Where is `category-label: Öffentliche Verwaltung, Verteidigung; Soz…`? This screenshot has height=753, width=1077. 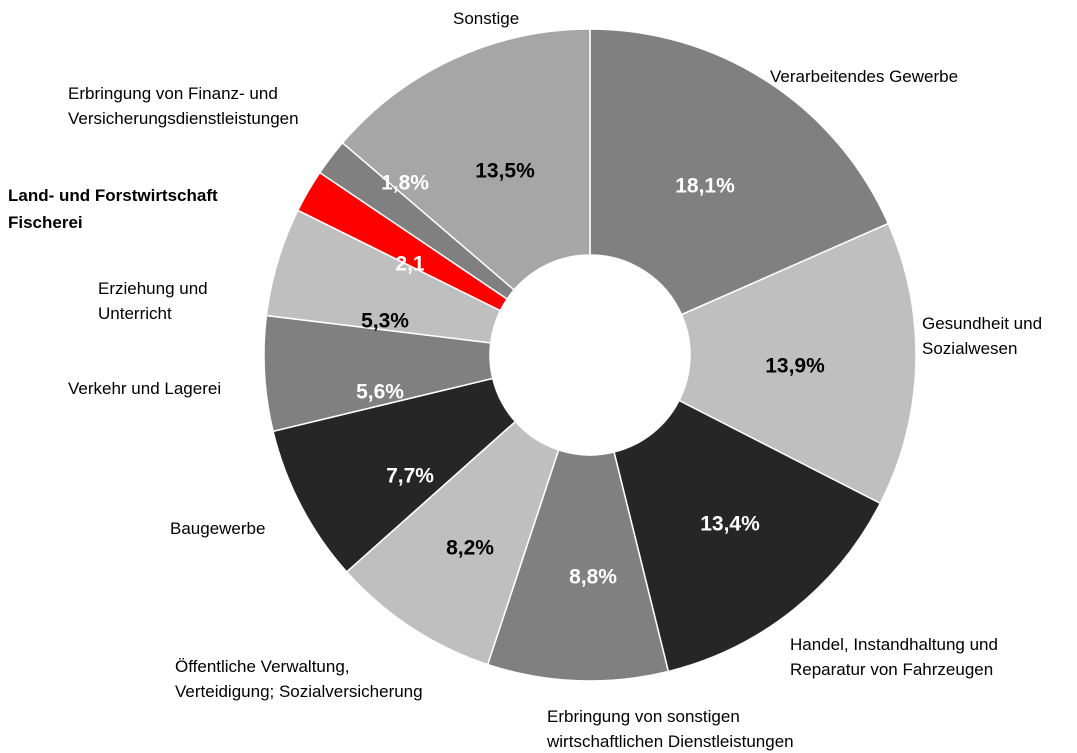
category-label: Öffentliche Verwaltung, Verteidigung; Soz… is located at coordinates (299, 679).